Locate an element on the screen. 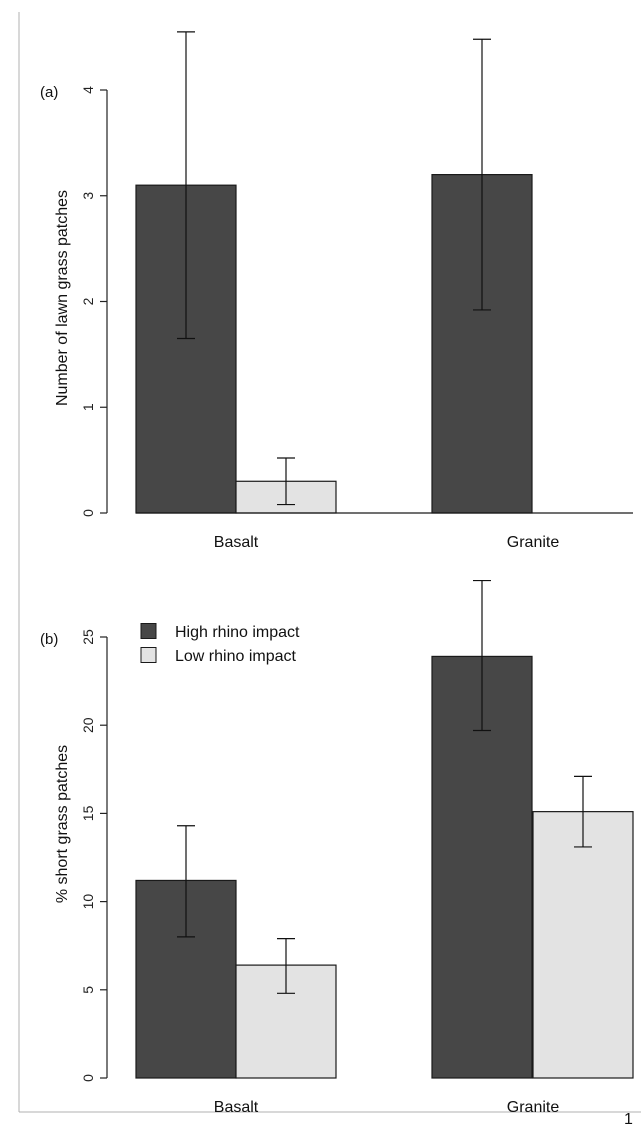 Image resolution: width=641 pixels, height=1124 pixels. legend-label: Low rhino impact is located at coordinates (236, 656).